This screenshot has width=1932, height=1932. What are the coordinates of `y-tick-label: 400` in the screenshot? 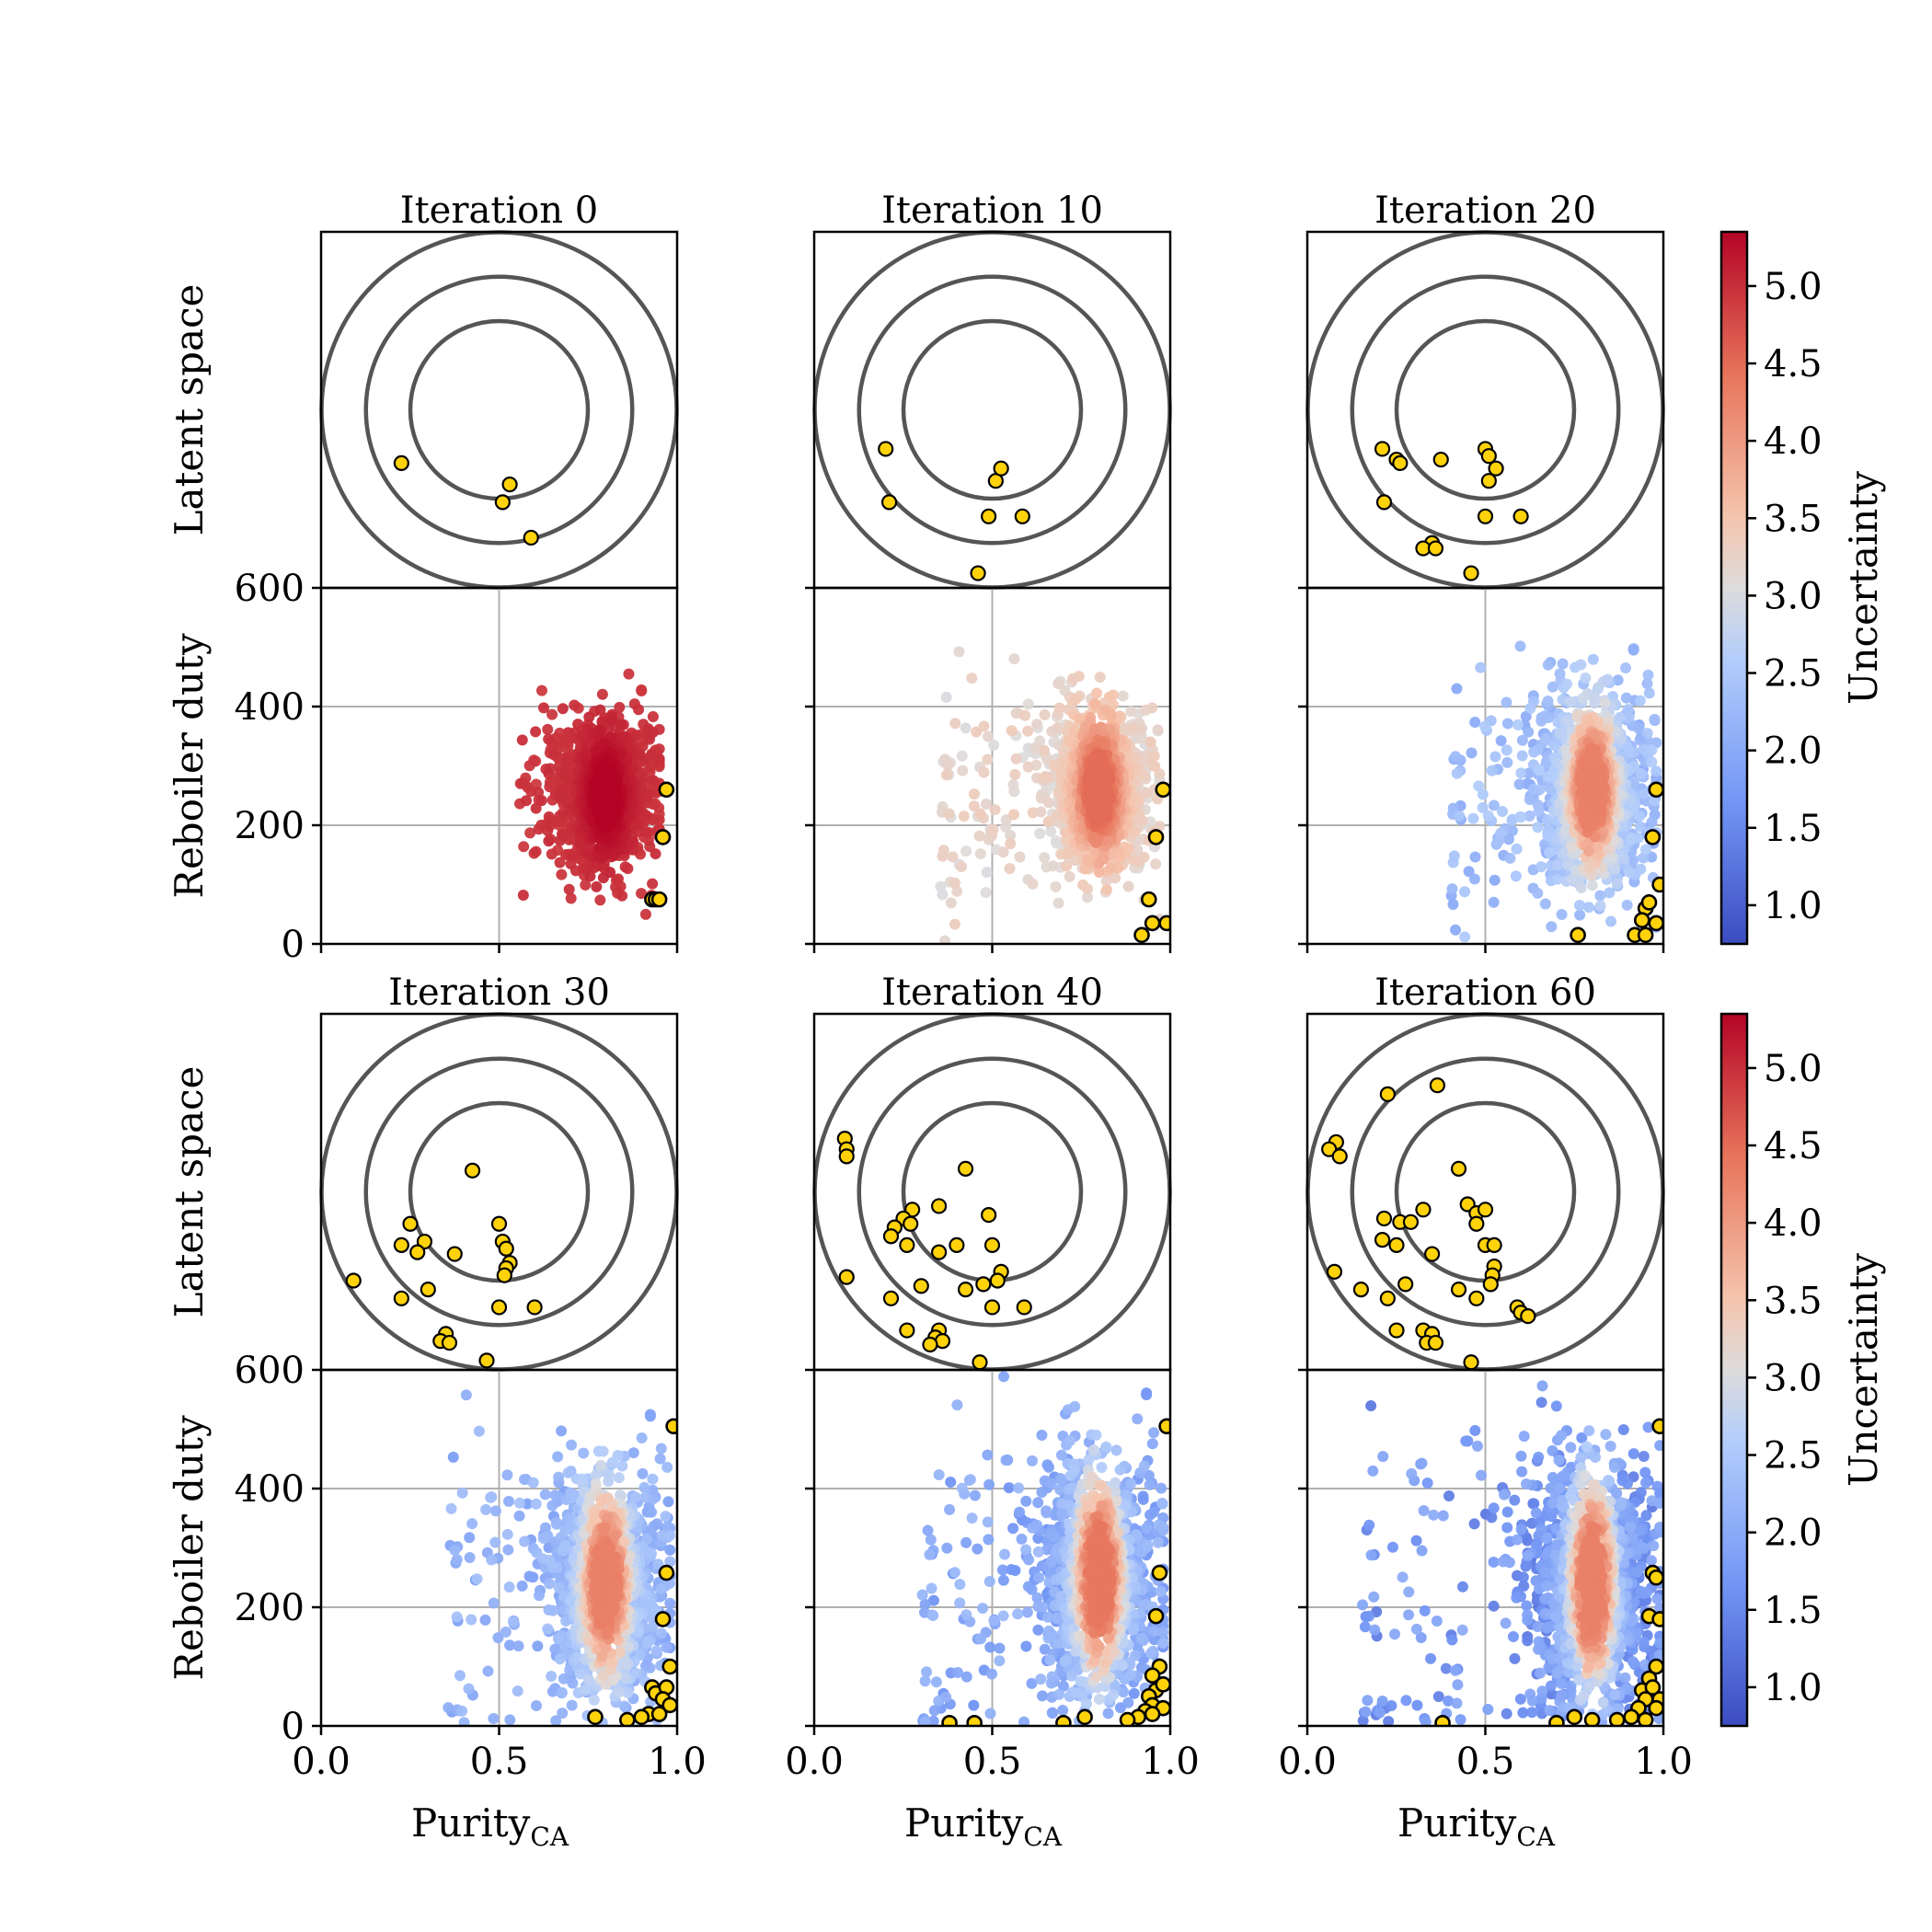 It's located at (270, 707).